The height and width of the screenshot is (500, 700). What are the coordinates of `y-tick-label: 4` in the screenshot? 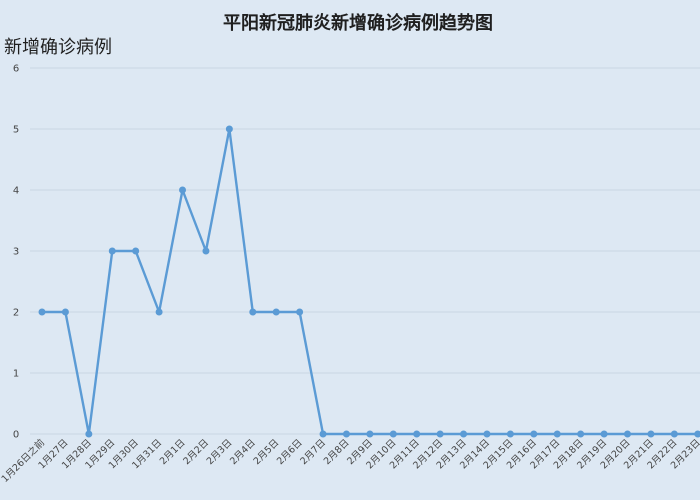 It's located at (16, 191).